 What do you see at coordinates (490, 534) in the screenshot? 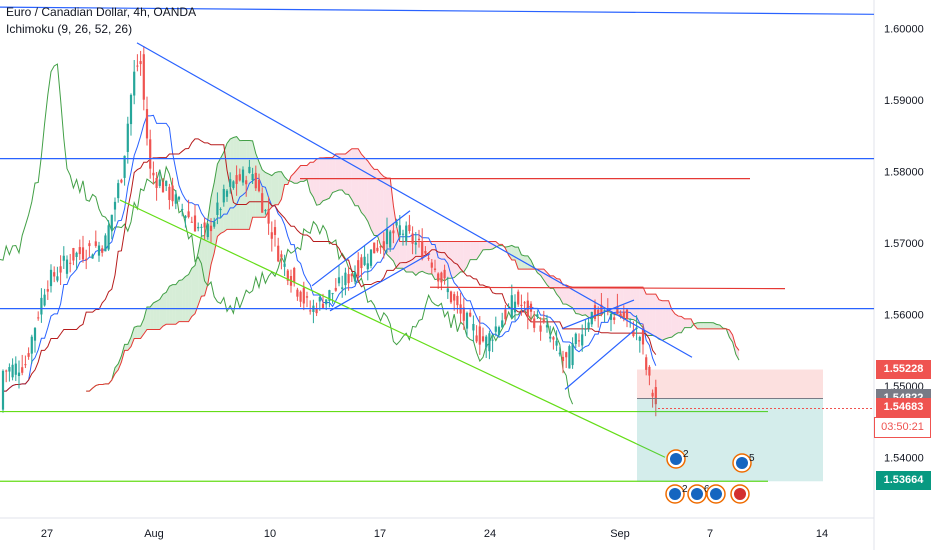
I see `x-tick-label: 24` at bounding box center [490, 534].